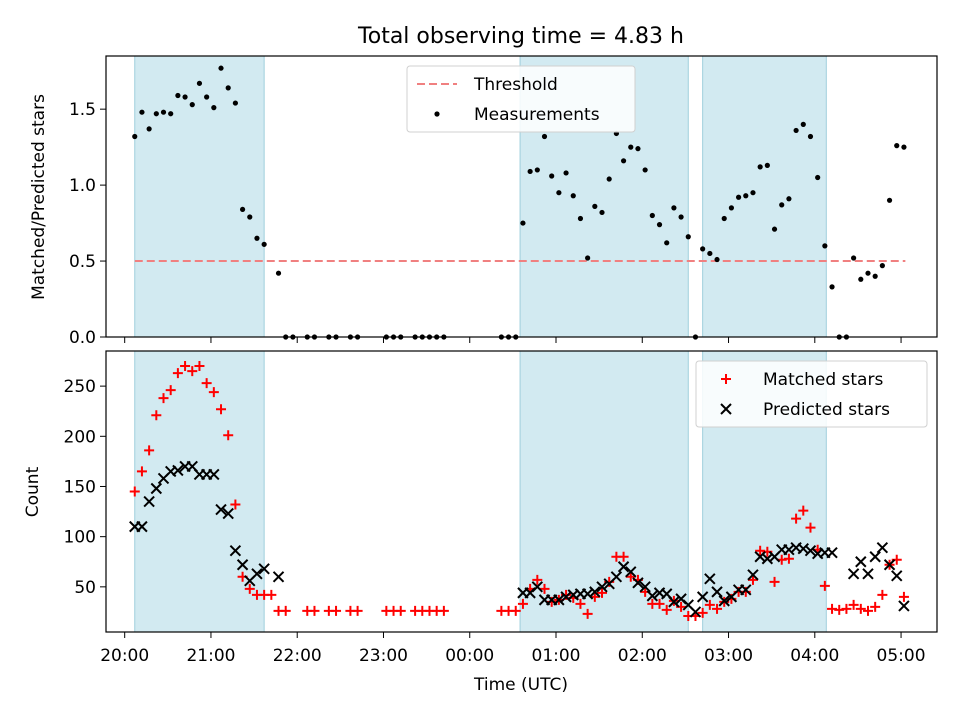 Image resolution: width=960 pixels, height=720 pixels. What do you see at coordinates (814, 656) in the screenshot?
I see `x-tick-label: 04:00` at bounding box center [814, 656].